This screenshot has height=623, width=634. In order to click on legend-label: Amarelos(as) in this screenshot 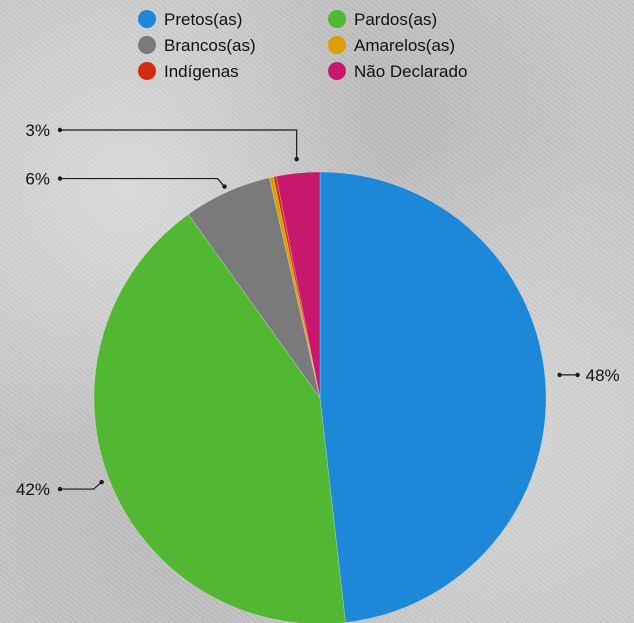, I will do `click(404, 45)`.